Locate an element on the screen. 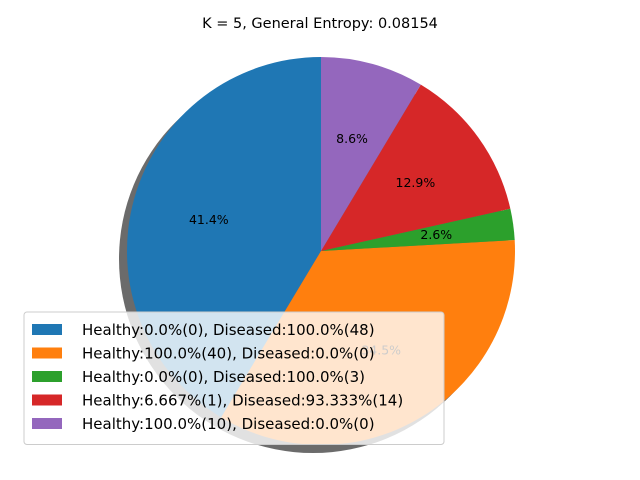 The width and height of the screenshot is (640, 480). legend-label-2: Healthy:100.0%(40), Diseased:0.0%(0) is located at coordinates (228, 354).